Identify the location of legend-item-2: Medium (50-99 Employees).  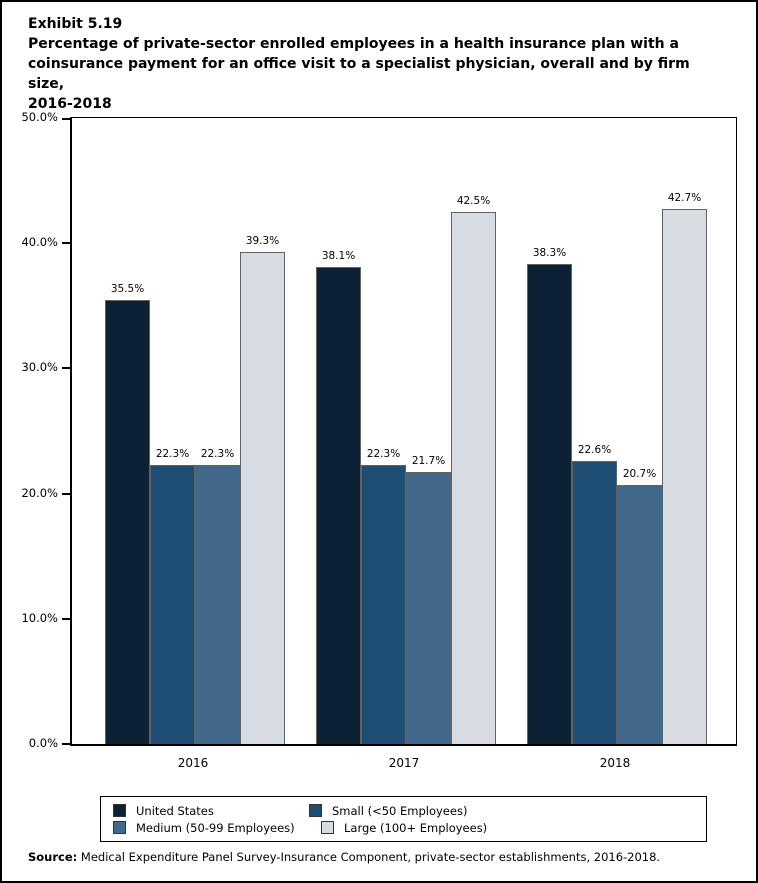
(217, 827).